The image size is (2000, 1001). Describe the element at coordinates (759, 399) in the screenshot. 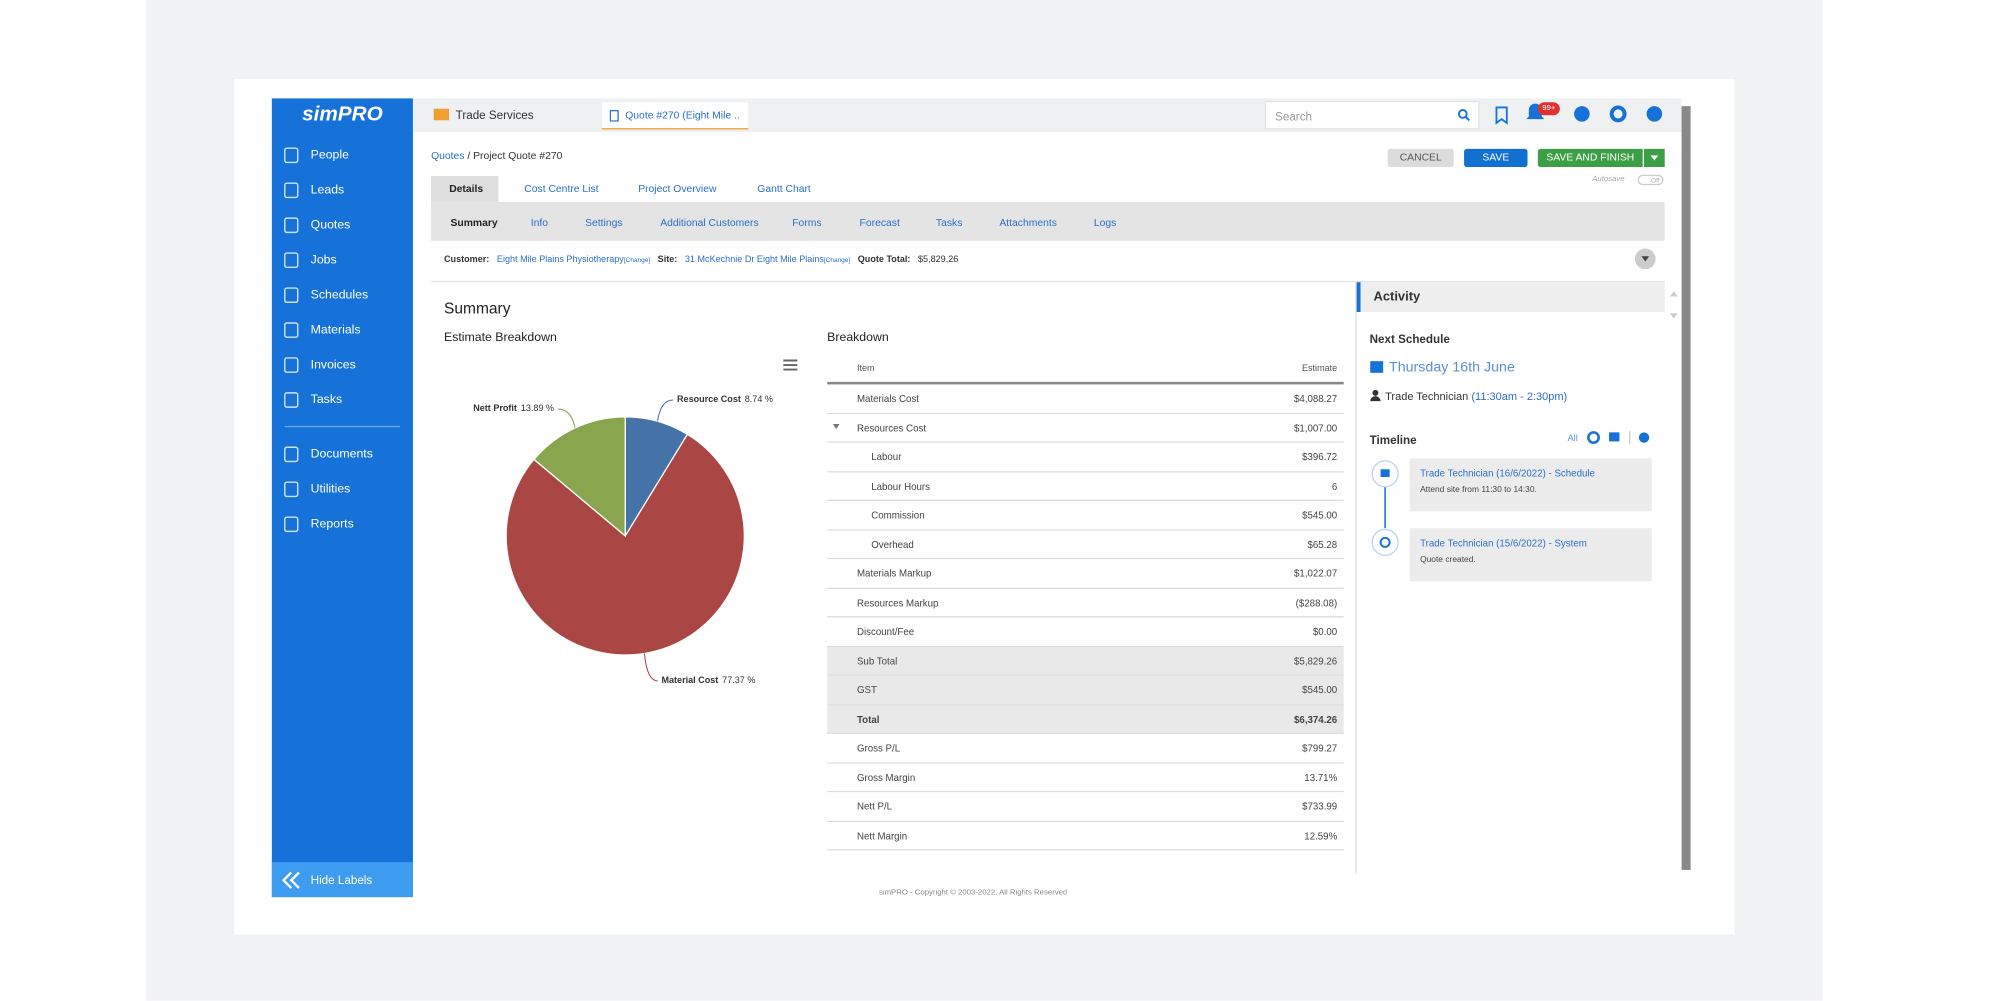

I see `slice-value: 8.74 %` at that location.